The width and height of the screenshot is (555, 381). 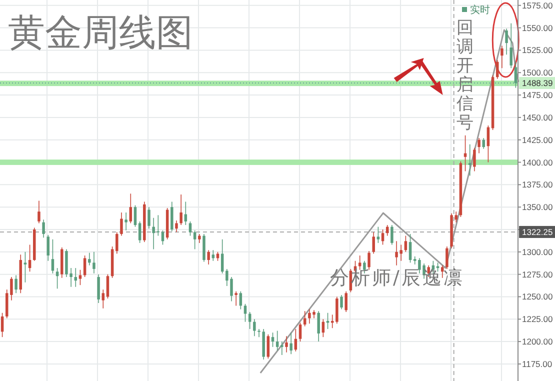 What do you see at coordinates (537, 207) in the screenshot?
I see `y-tick-label: 1350.00` at bounding box center [537, 207].